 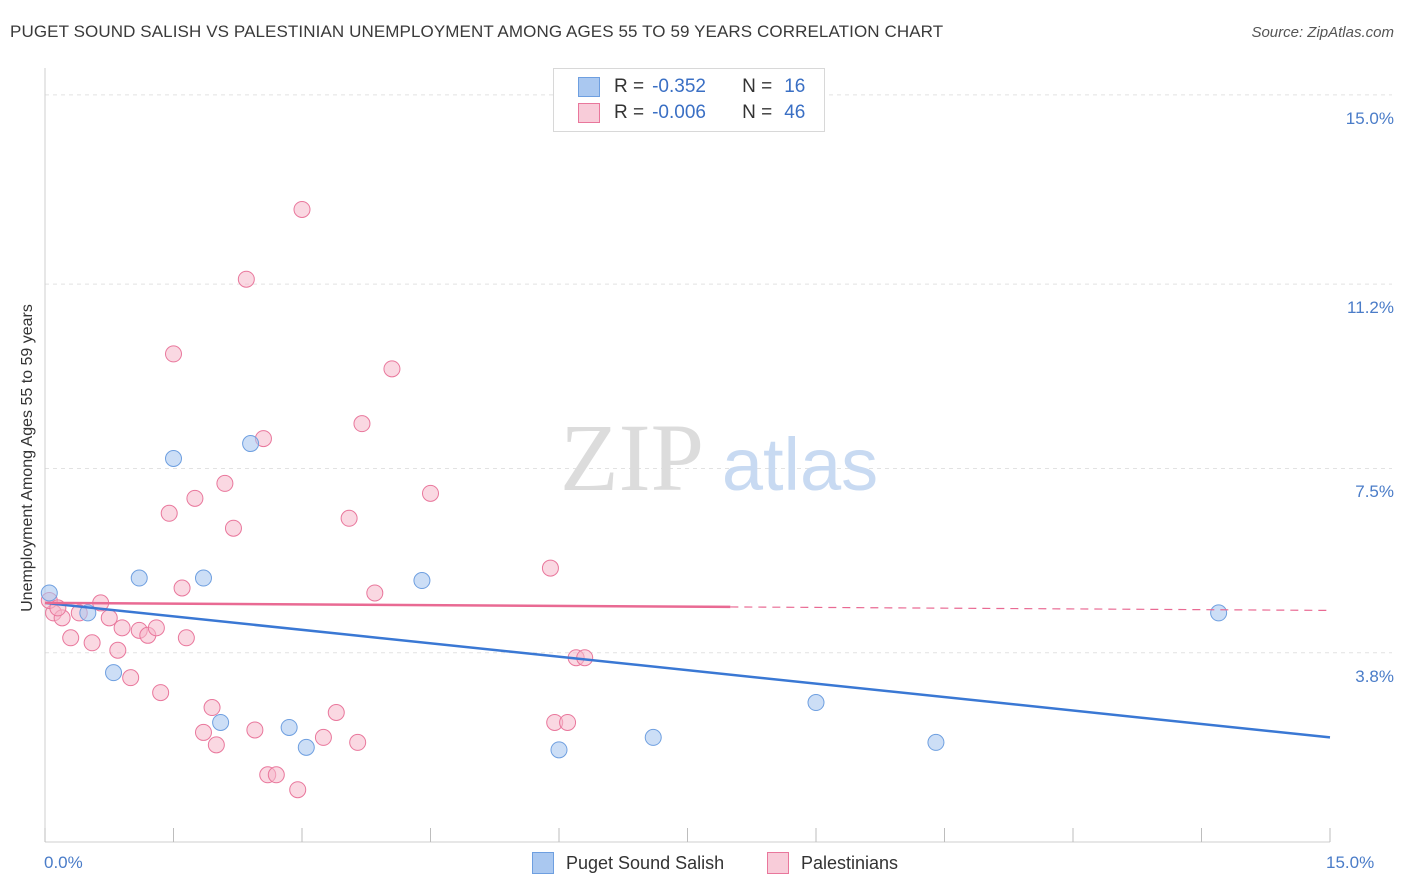 What do you see at coordinates (387, 605) in the screenshot?
I see `palestinians-trend-line` at bounding box center [387, 605].